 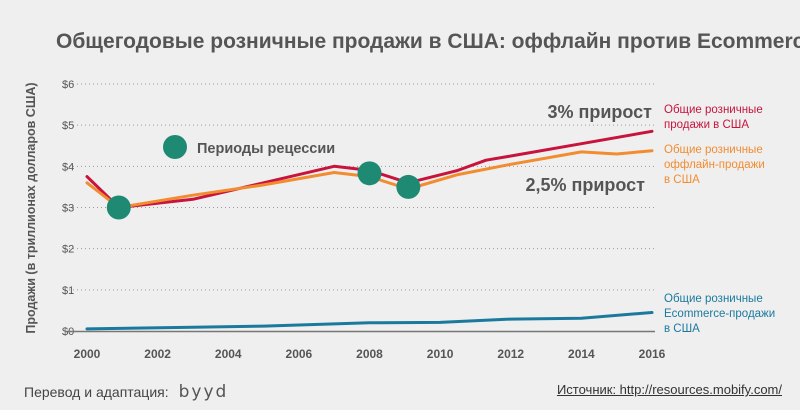 What do you see at coordinates (203, 392) in the screenshot?
I see `byyd-logo: byyd` at bounding box center [203, 392].